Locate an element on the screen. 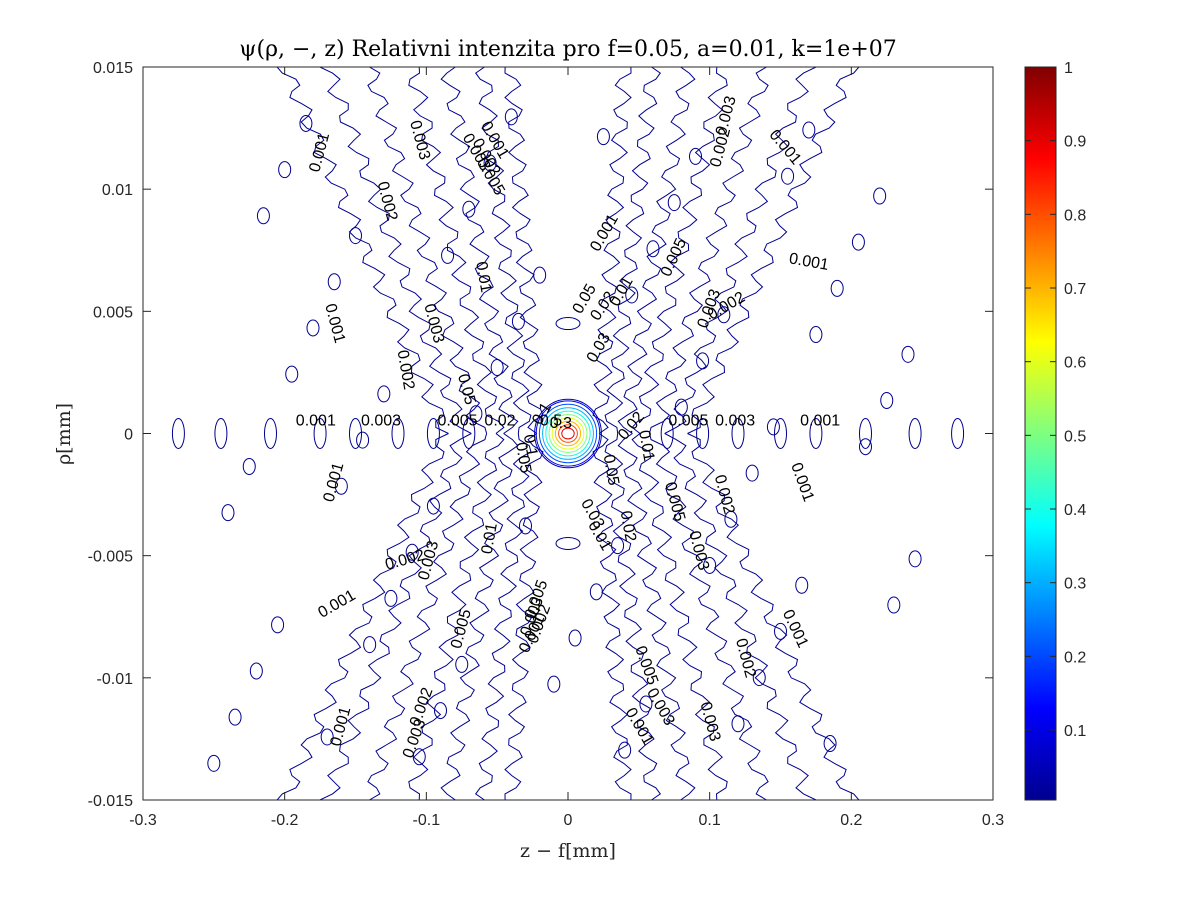  x-axis-label: z − f[mm] is located at coordinates (568, 851).